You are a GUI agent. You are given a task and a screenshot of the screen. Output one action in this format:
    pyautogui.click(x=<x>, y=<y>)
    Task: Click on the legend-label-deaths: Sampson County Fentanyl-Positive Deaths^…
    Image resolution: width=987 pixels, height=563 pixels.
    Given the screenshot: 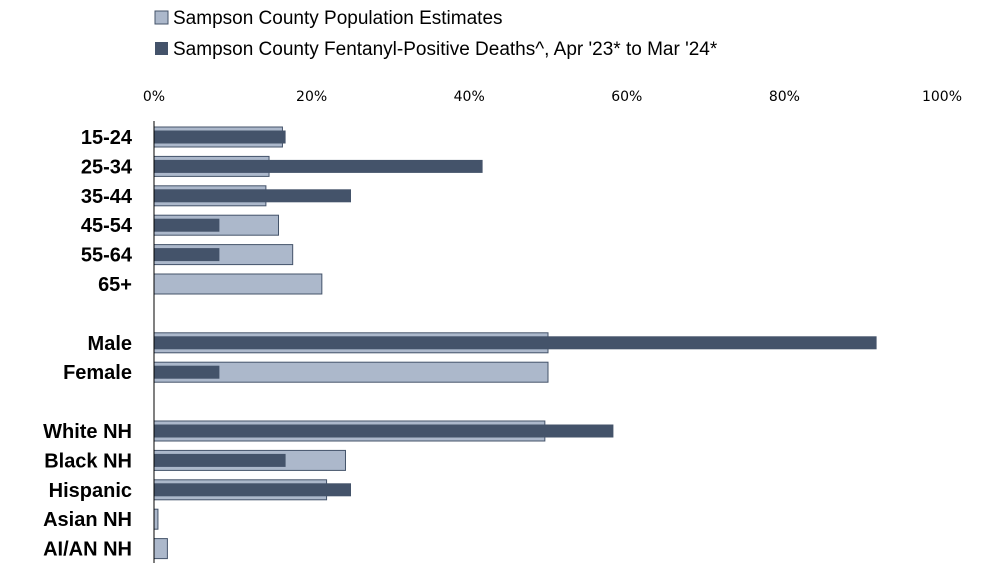 What is the action you would take?
    pyautogui.click(x=445, y=49)
    